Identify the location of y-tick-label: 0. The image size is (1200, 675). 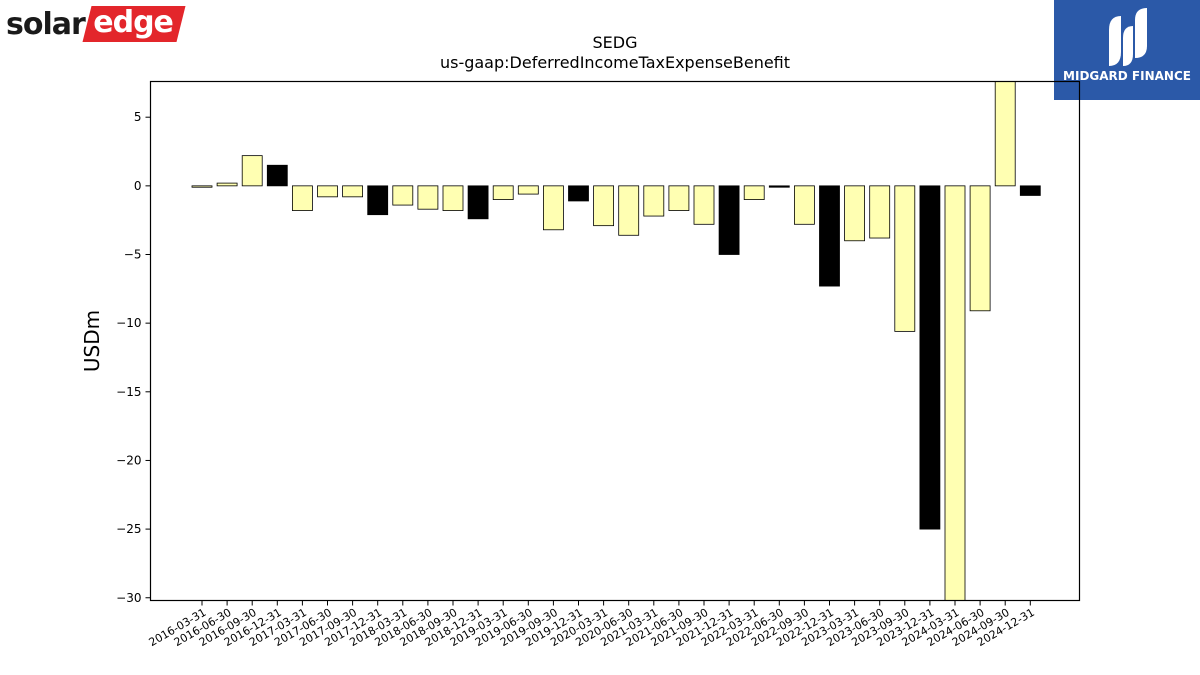
(138, 186).